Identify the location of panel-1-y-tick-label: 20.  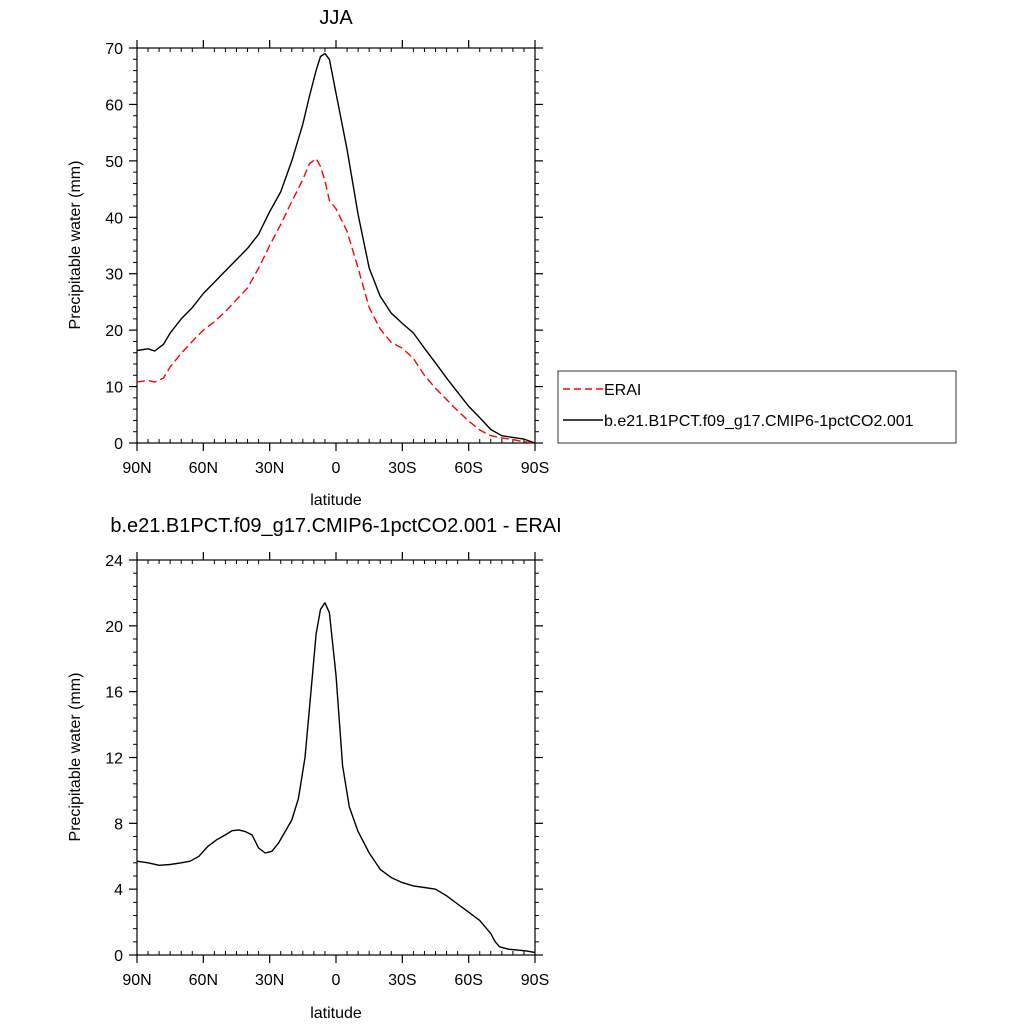
(114, 331).